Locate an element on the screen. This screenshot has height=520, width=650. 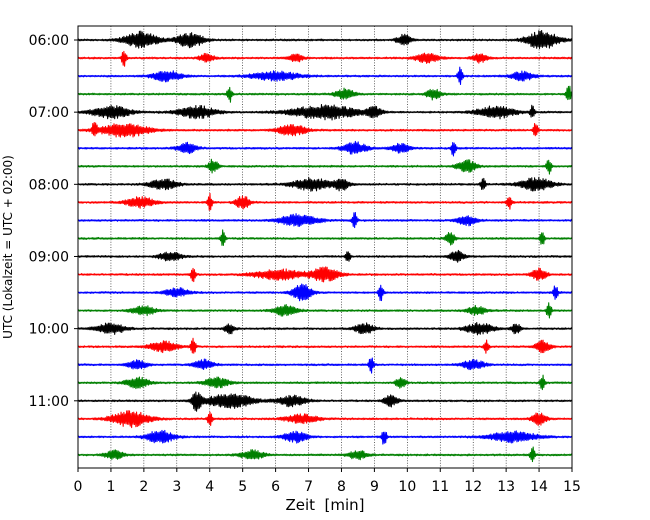
x-tick-label: 9 is located at coordinates (374, 487).